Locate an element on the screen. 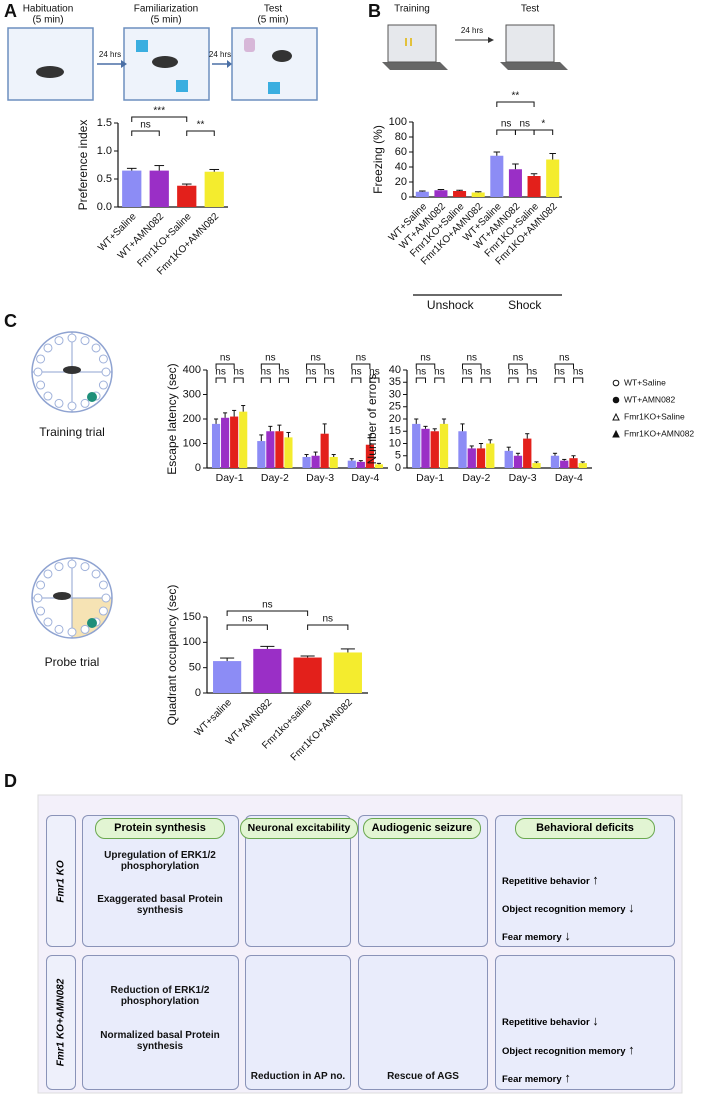  x-tick-label: Day-4 is located at coordinates (569, 478).